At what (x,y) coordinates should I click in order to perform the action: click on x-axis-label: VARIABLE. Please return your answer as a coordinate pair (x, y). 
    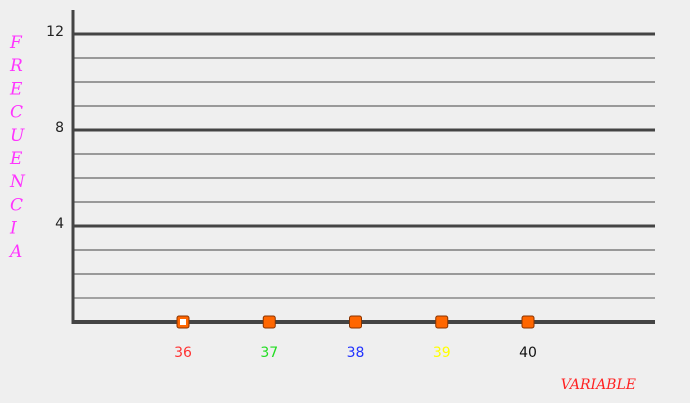
    Looking at the image, I should click on (598, 385).